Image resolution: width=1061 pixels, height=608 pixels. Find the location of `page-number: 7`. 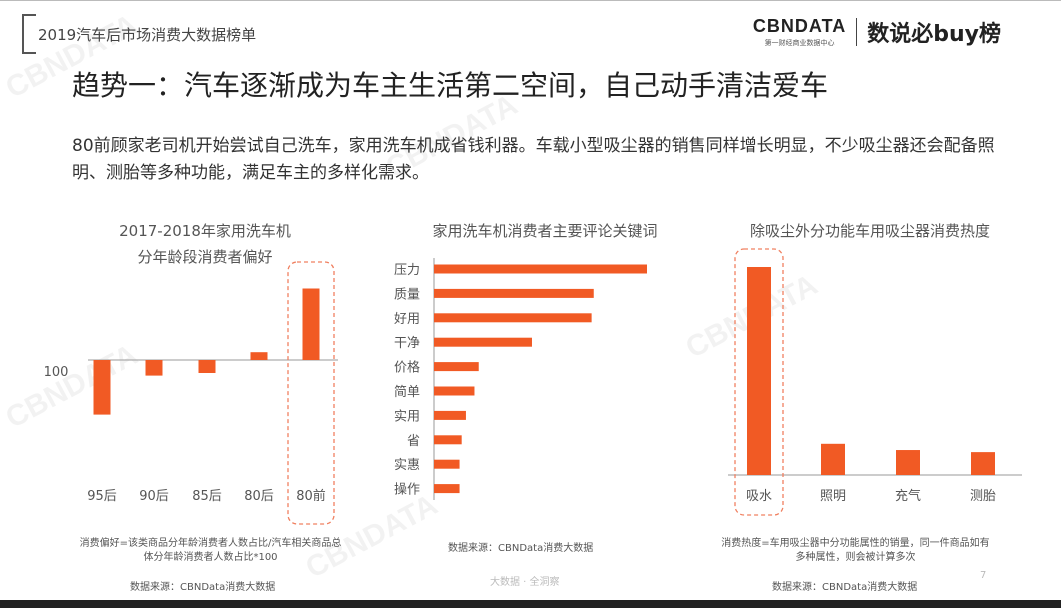

page-number: 7 is located at coordinates (983, 575).